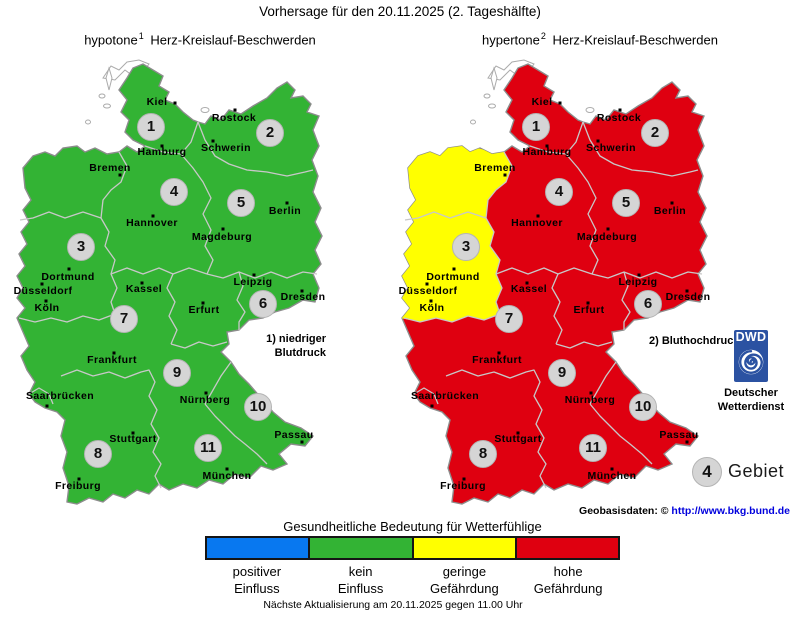  I want to click on subtitle-right-text: hypertone, so click(511, 40).